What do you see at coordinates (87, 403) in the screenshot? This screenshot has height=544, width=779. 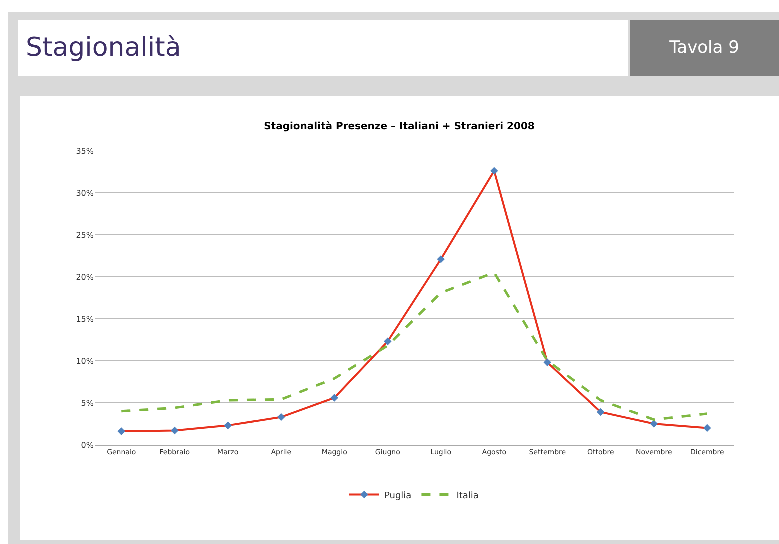 I see `y-tick-label: 5%` at bounding box center [87, 403].